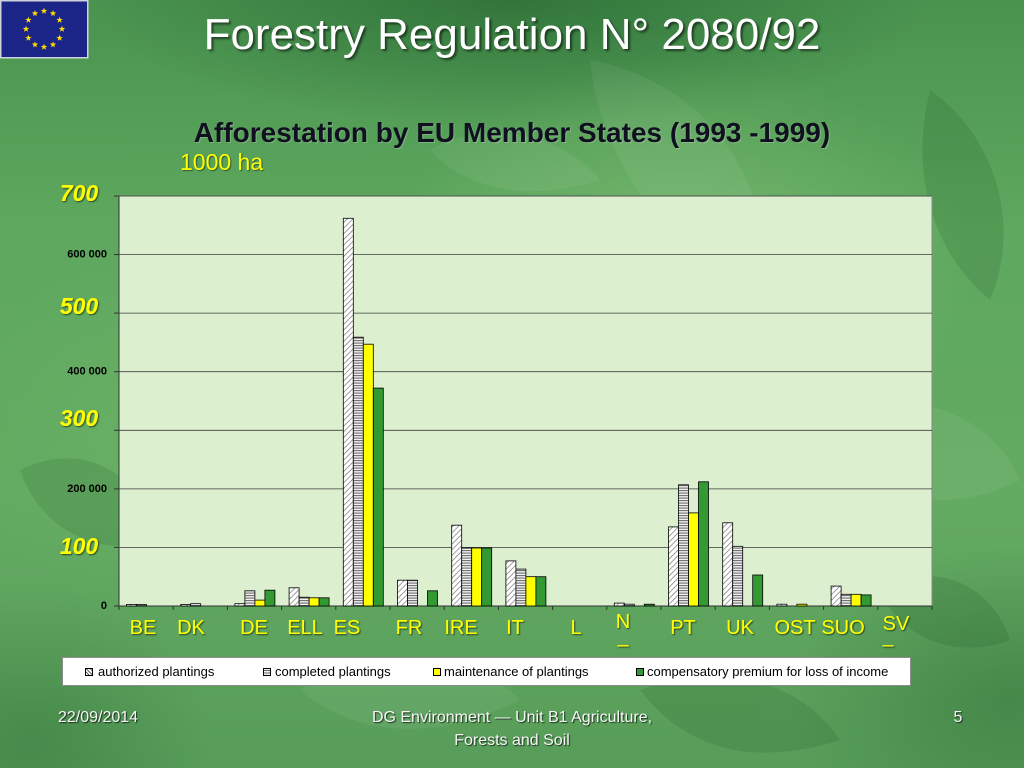  I want to click on legend-label-authorized: authorized plantings, so click(156, 671).